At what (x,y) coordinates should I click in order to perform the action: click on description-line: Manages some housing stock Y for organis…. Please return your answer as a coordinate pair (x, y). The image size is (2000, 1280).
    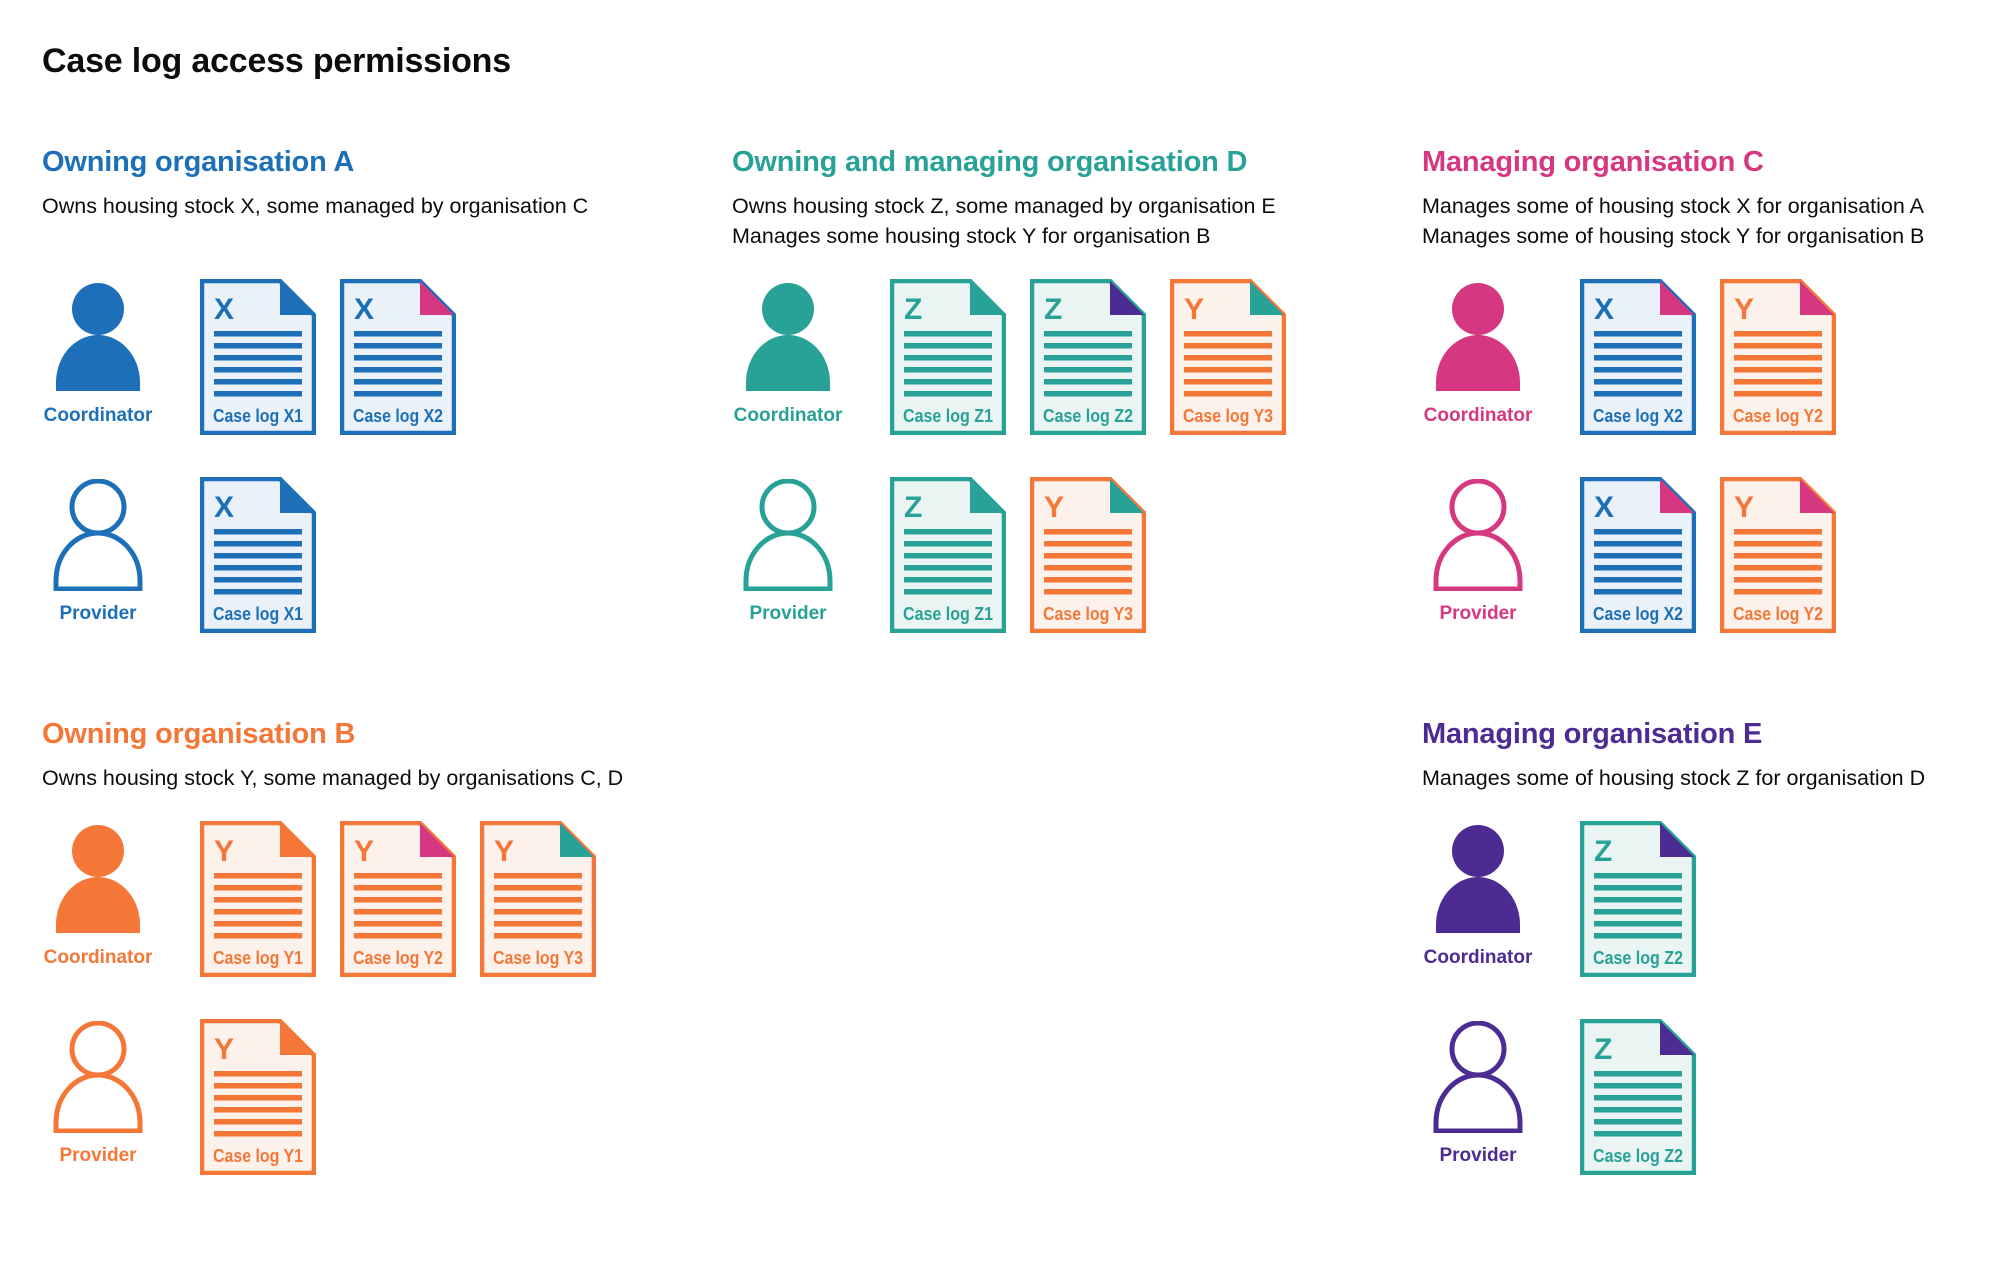
    Looking at the image, I should click on (971, 236).